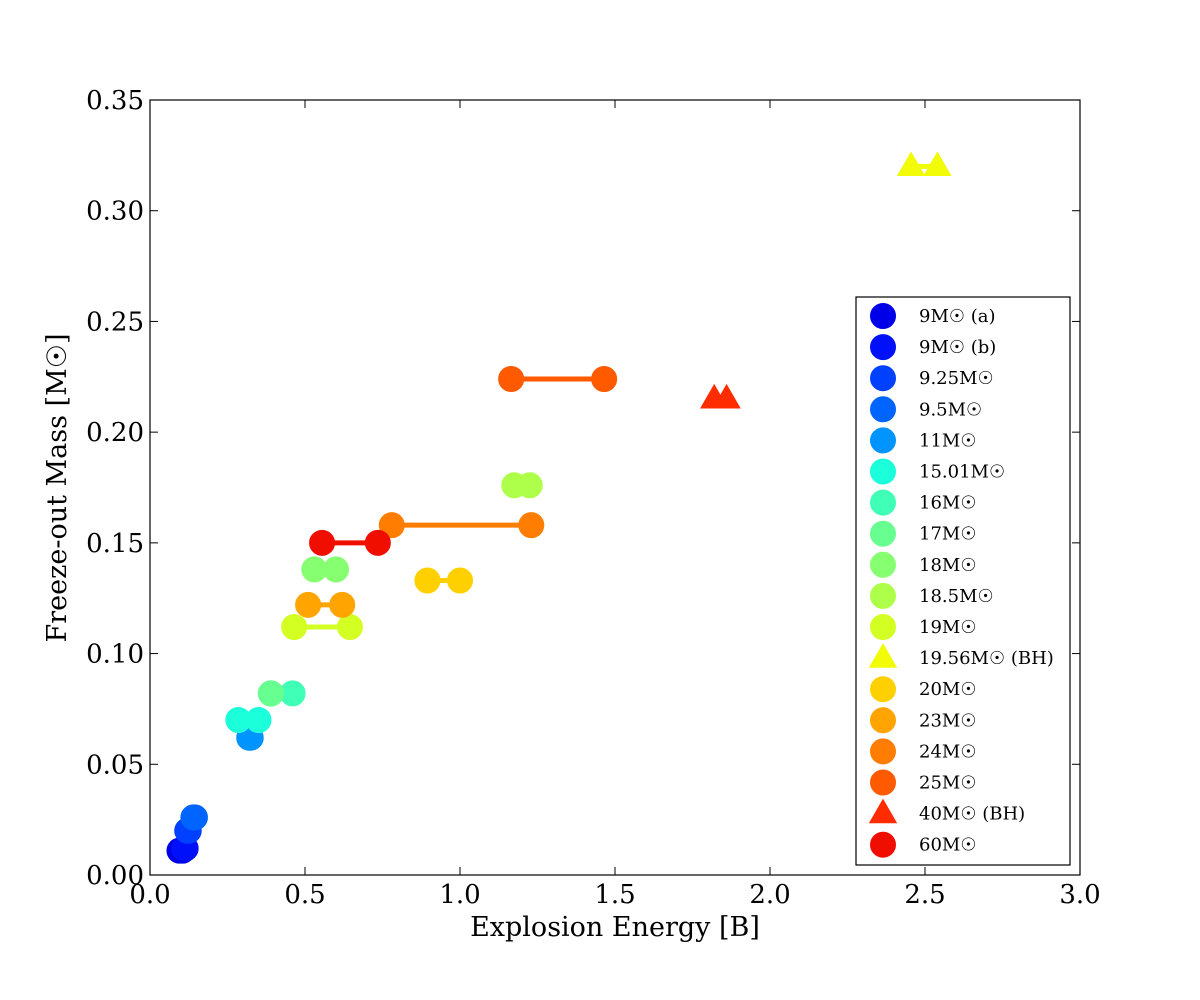  Describe the element at coordinates (923, 782) in the screenshot. I see `legend-entry: 25M☉` at that location.